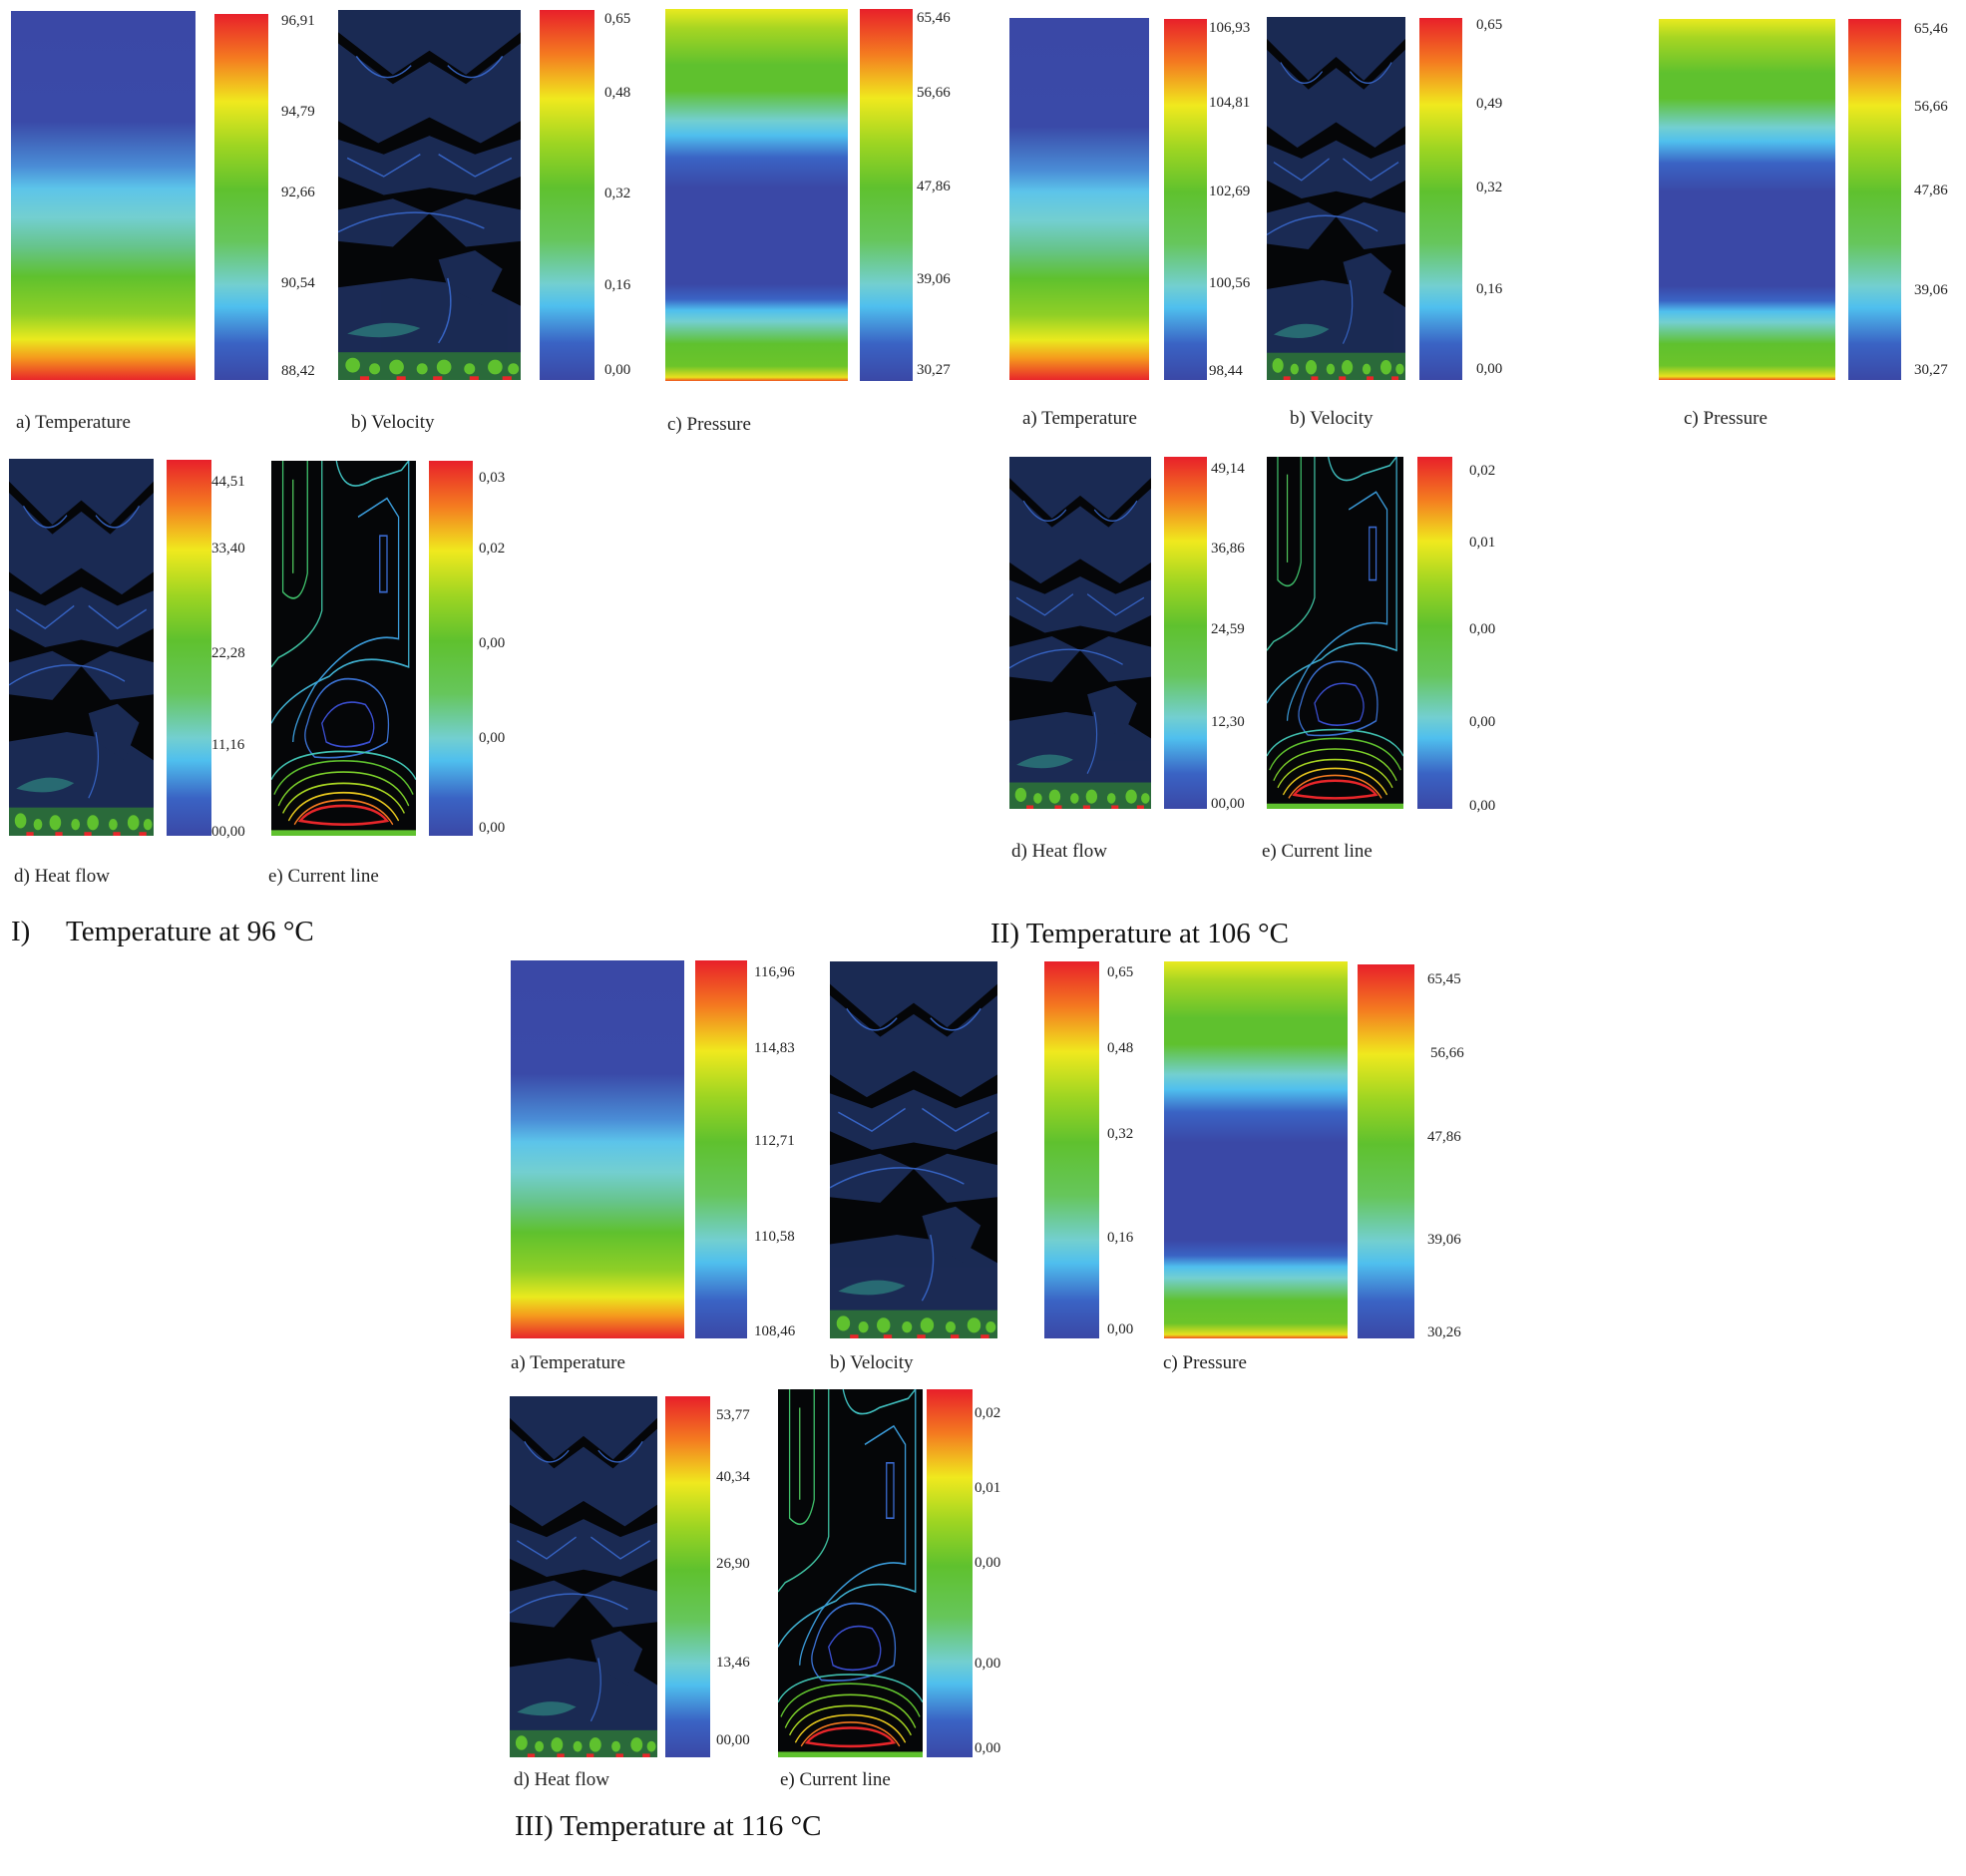  I want to click on colorbar-tick: 40,34, so click(733, 1477).